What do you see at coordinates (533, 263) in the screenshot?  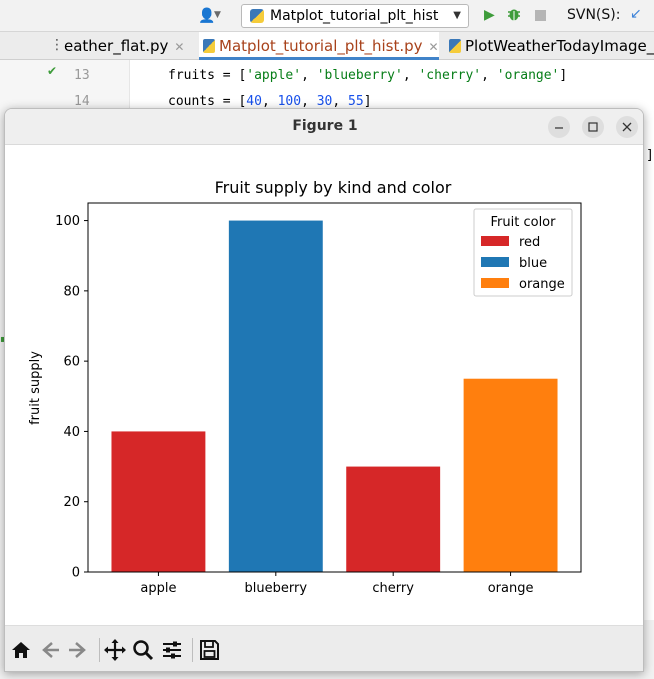 I see `legend-label-blue: blue` at bounding box center [533, 263].